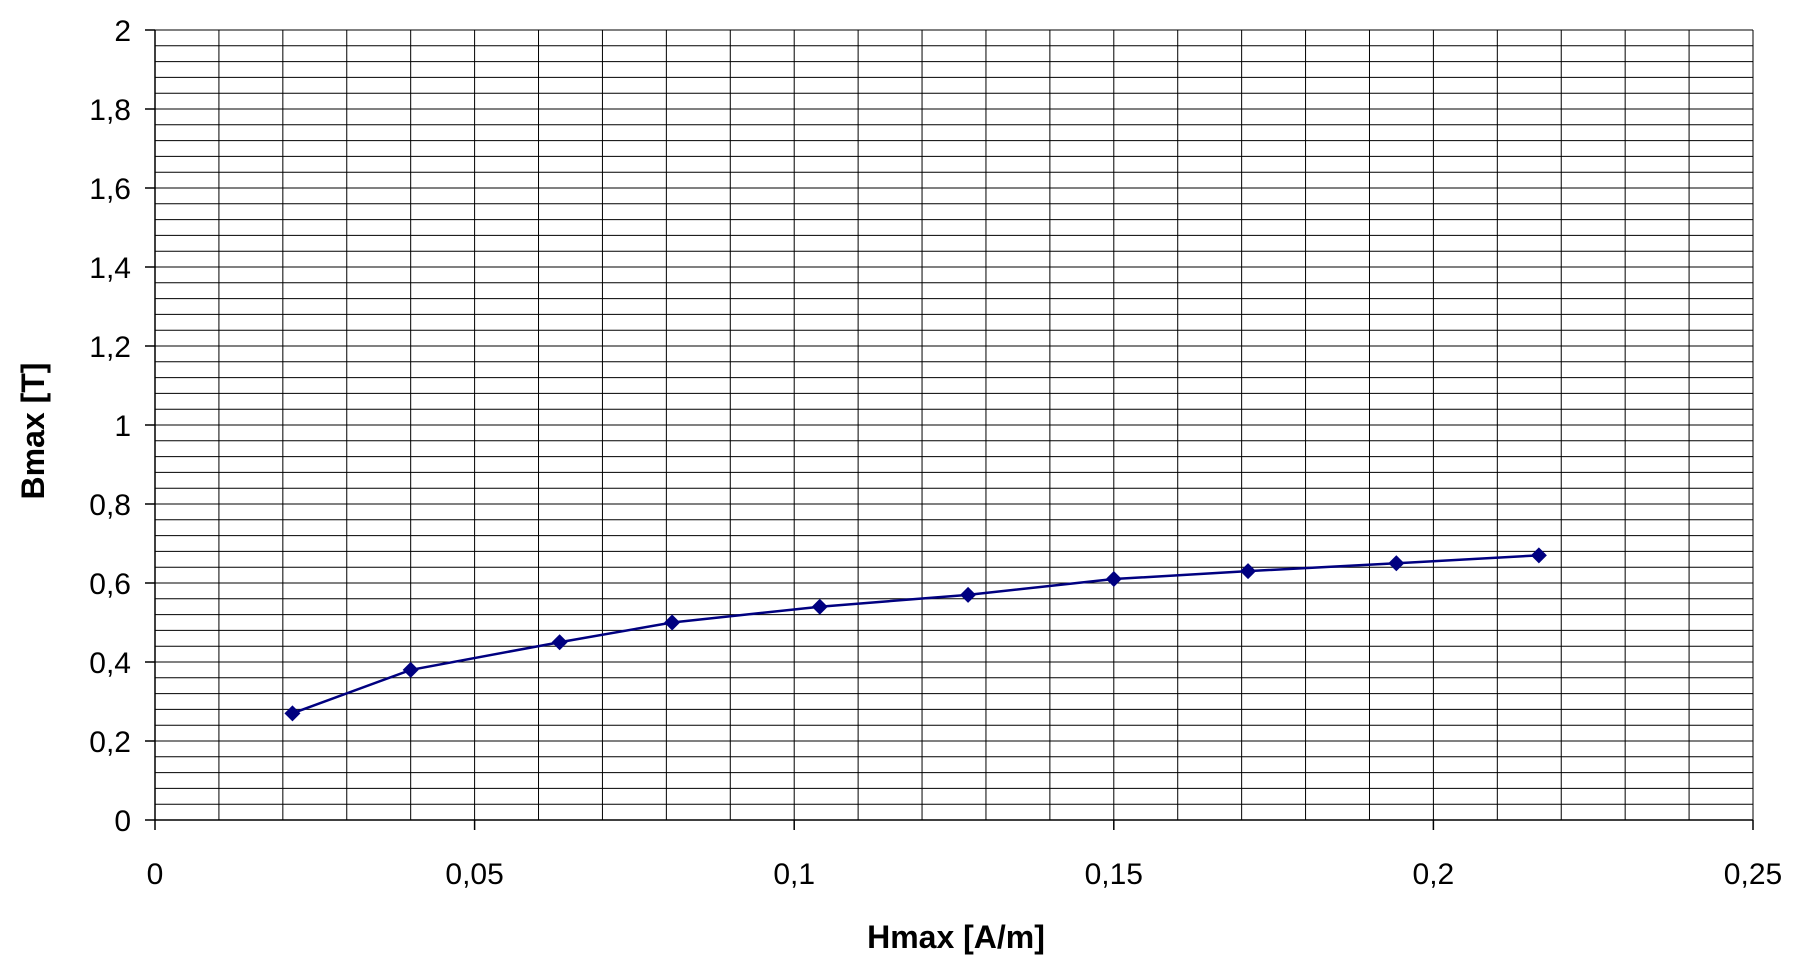 The image size is (1795, 962). I want to click on y-tick-label: 0,8, so click(110, 505).